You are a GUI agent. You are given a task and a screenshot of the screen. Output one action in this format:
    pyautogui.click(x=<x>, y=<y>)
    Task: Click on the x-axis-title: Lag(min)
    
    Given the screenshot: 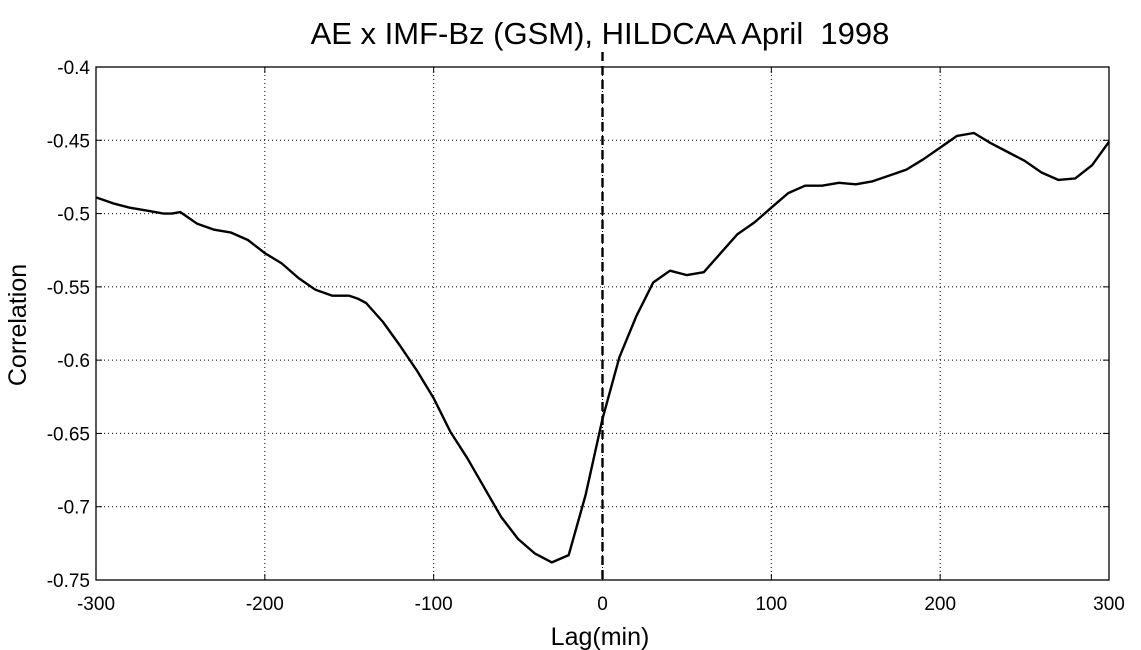 What is the action you would take?
    pyautogui.click(x=600, y=636)
    